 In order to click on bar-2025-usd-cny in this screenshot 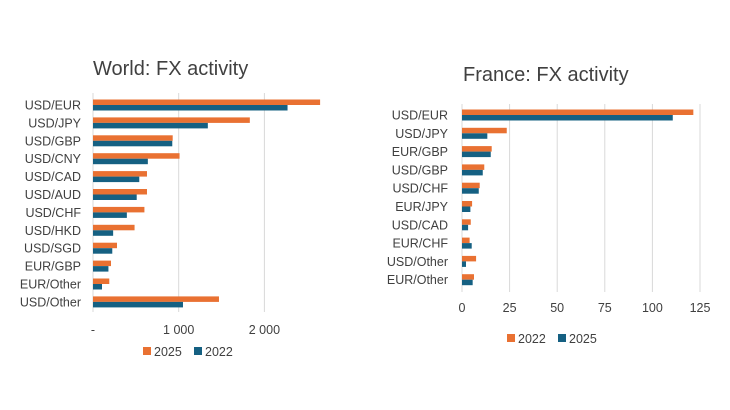, I will do `click(136, 156)`.